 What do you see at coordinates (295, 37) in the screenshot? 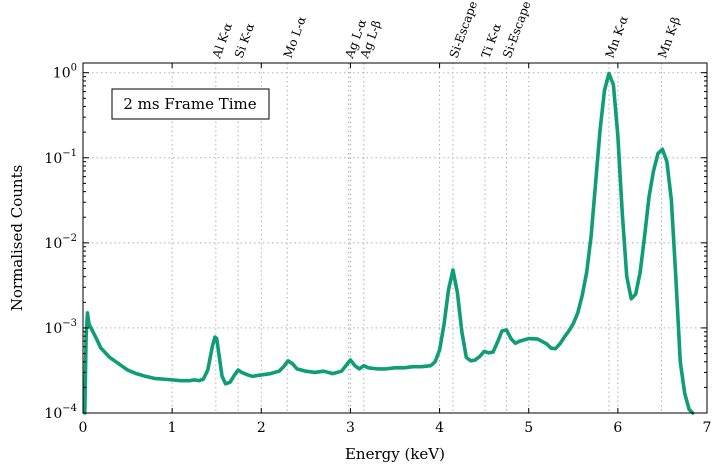
I see `peak-label: Mo L-α` at bounding box center [295, 37].